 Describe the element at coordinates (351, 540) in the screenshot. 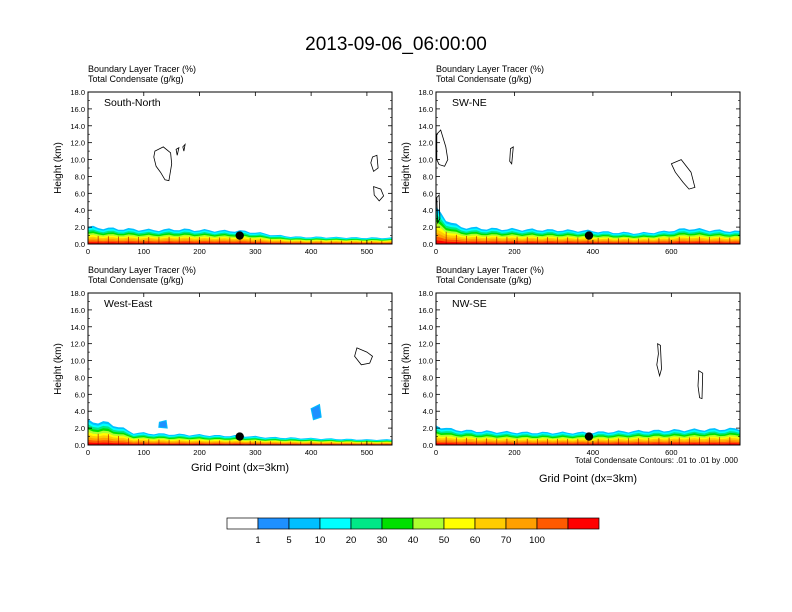

I see `colorbar-tick-label: 20` at that location.